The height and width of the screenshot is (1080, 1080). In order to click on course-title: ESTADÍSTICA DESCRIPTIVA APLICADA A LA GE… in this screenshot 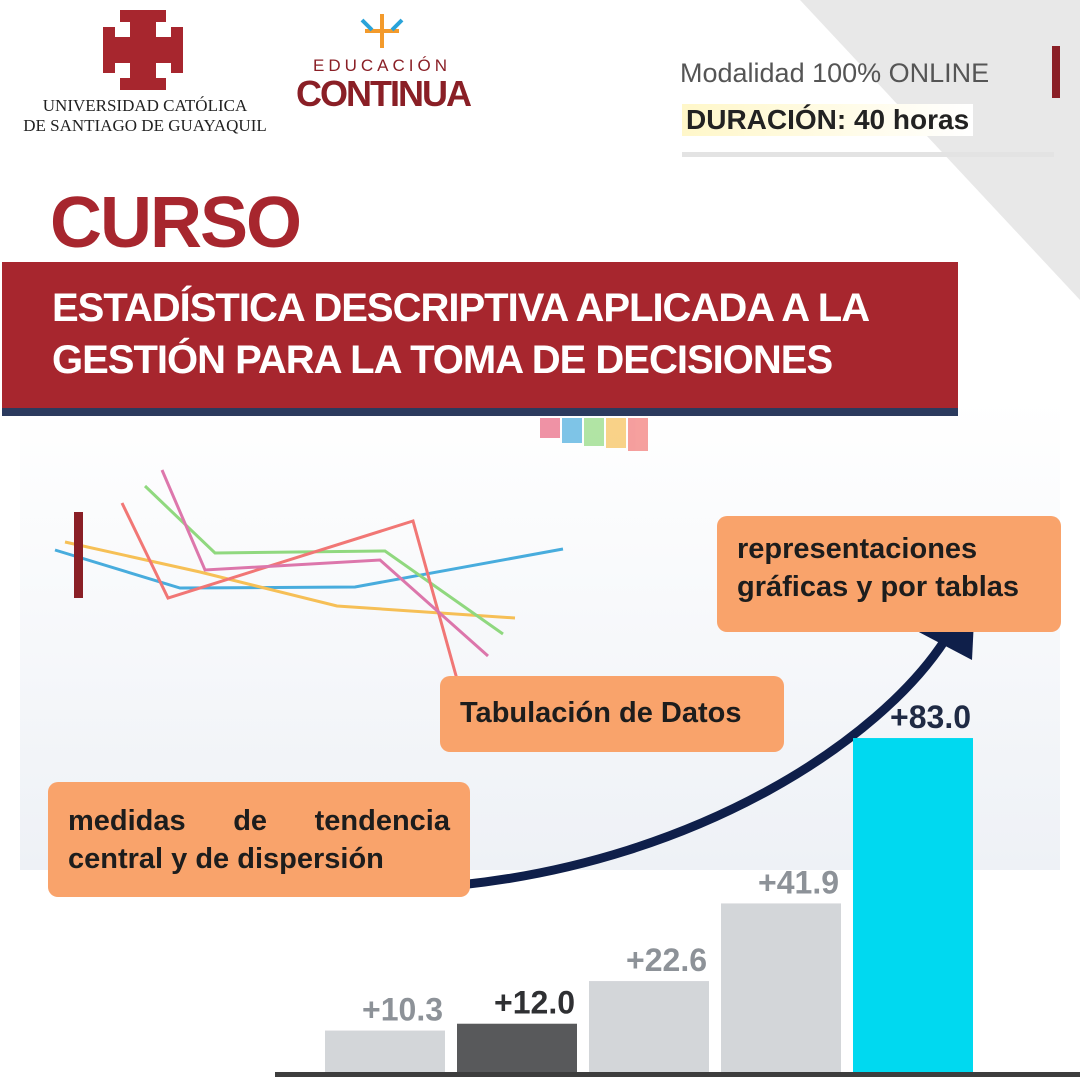, I will do `click(461, 334)`.